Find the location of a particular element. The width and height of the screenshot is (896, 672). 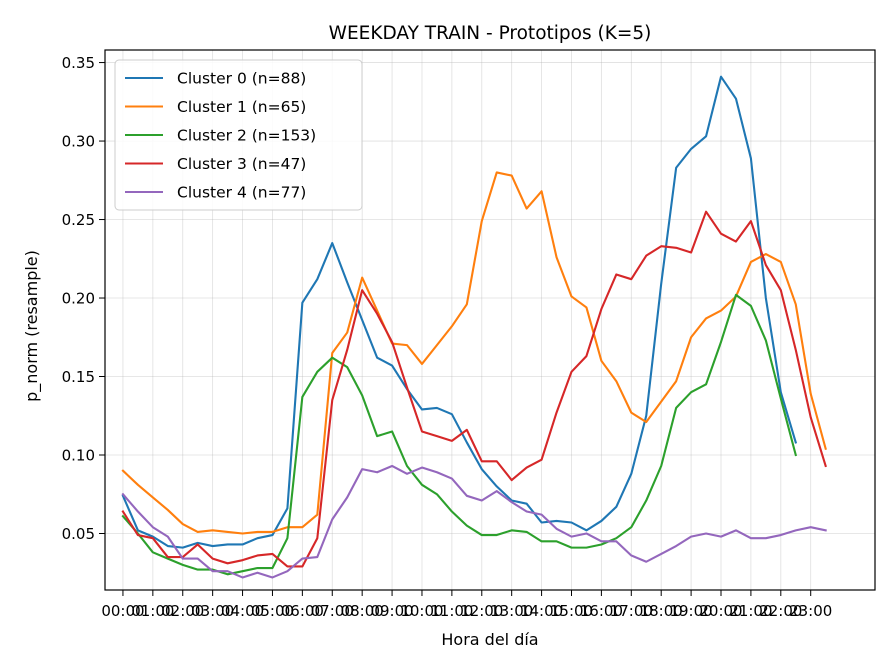

x-tick-label: 04:00 is located at coordinates (242, 611).